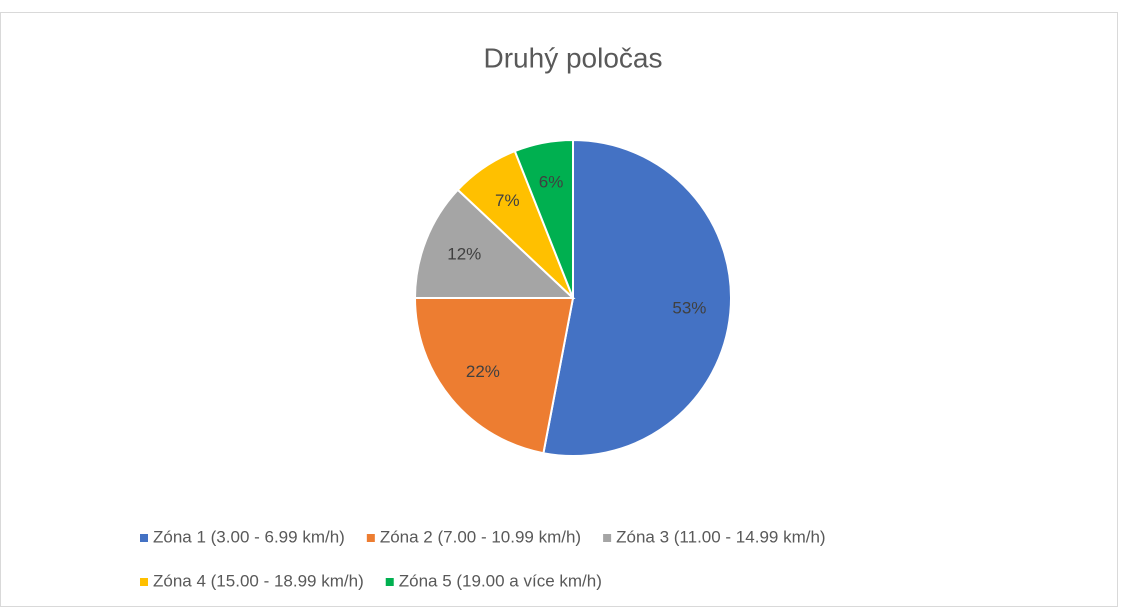 The height and width of the screenshot is (607, 1130). What do you see at coordinates (573, 57) in the screenshot?
I see `chart-title: Druhý poločas` at bounding box center [573, 57].